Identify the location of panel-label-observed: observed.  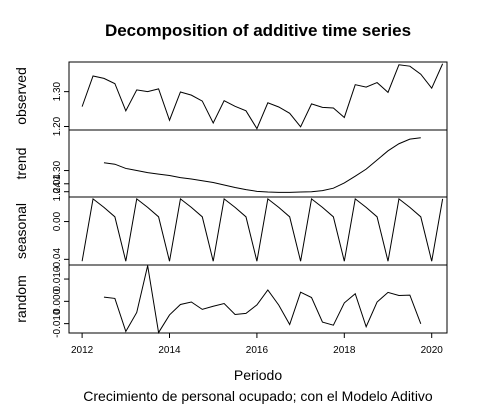
(21, 96).